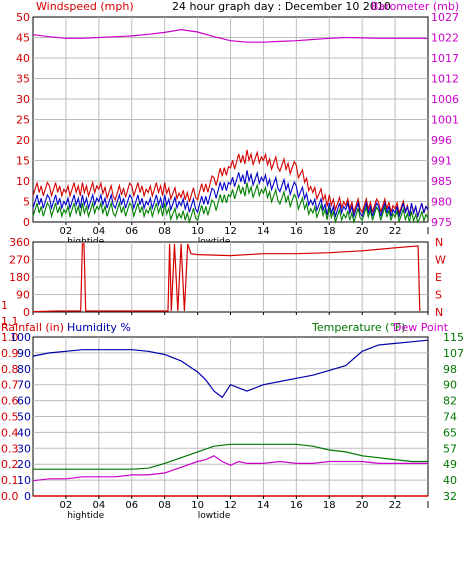 This screenshot has width=468, height=563. What do you see at coordinates (296, 231) in the screenshot?
I see `wind-x-tick-label: 16` at bounding box center [296, 231].